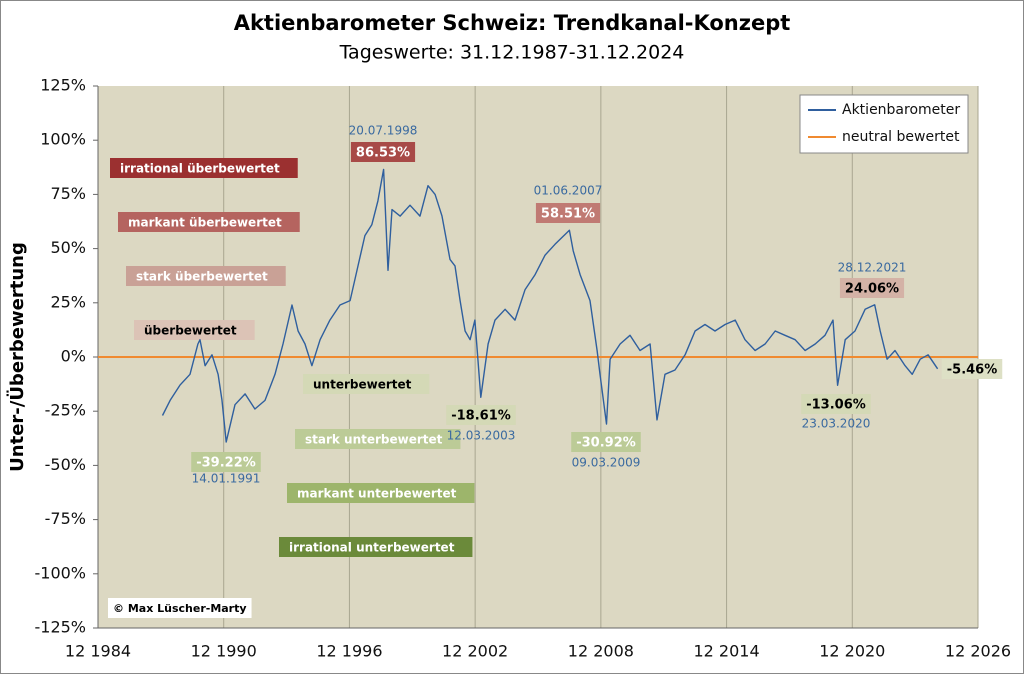 The image size is (1024, 674). What do you see at coordinates (568, 191) in the screenshot?
I see `annotation-date: 01.06.2007` at bounding box center [568, 191].